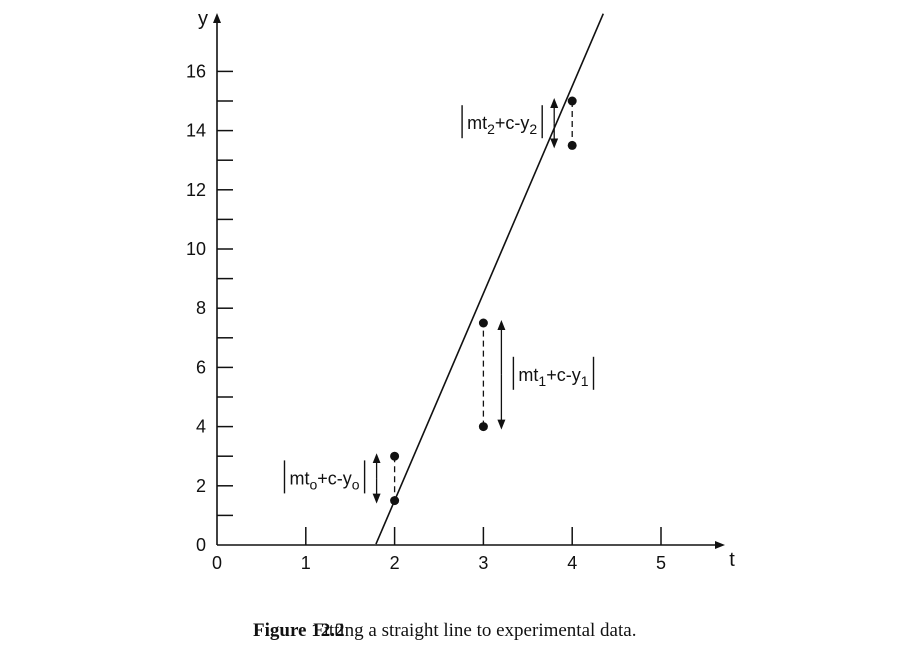  Describe the element at coordinates (196, 131) in the screenshot. I see `y-tick-label: 14` at that location.